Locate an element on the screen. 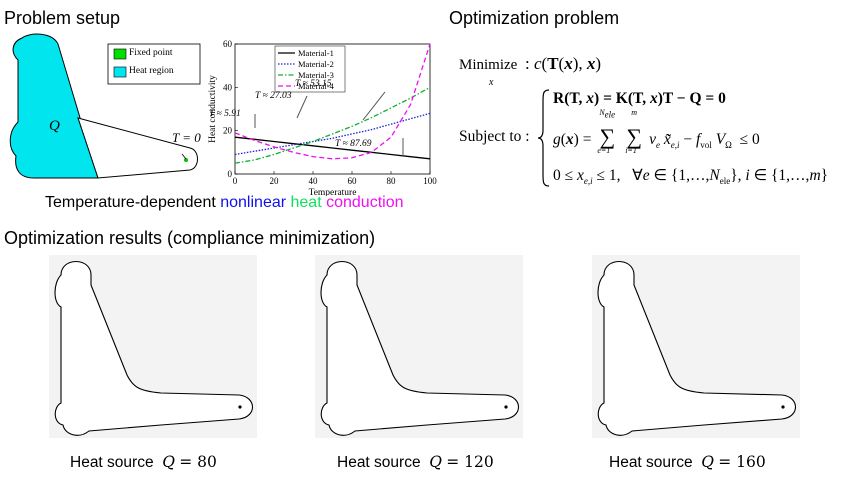 This screenshot has width=853, height=480. caption-q120: Heat source Q = 120 is located at coordinates (415, 462).